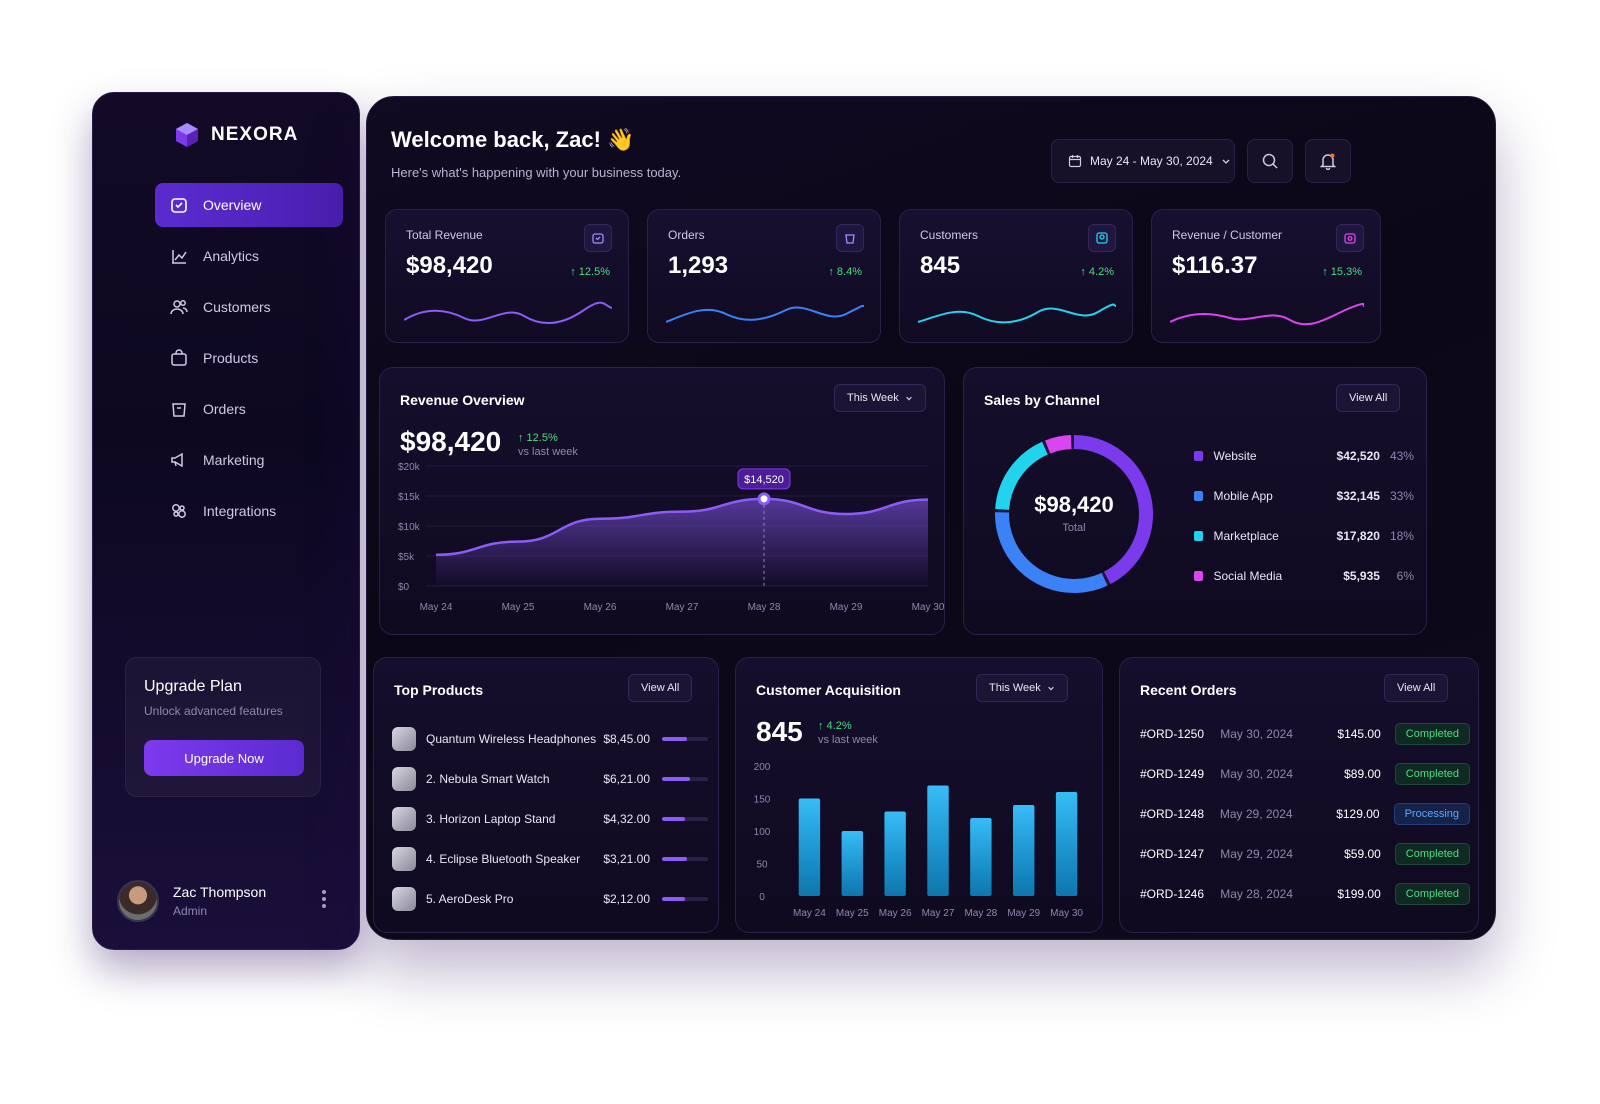  What do you see at coordinates (1215, 265) in the screenshot?
I see `stat-value: $116.37` at bounding box center [1215, 265].